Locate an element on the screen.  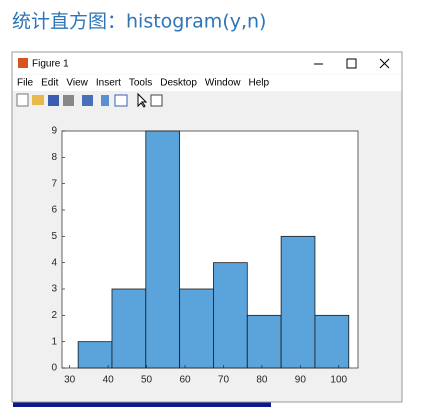
y-tick-label: 9 is located at coordinates (54, 131).